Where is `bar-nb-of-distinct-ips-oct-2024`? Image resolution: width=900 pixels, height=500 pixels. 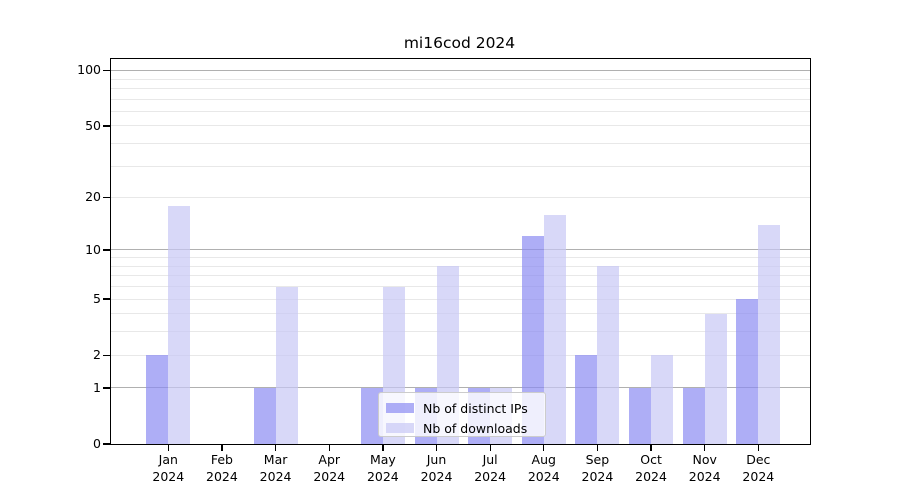 bar-nb-of-distinct-ips-oct-2024 is located at coordinates (640, 415).